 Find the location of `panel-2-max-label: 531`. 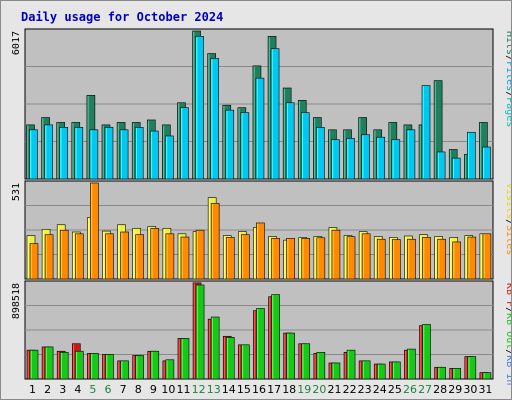

panel-2-max-label: 531 is located at coordinates (16, 192).